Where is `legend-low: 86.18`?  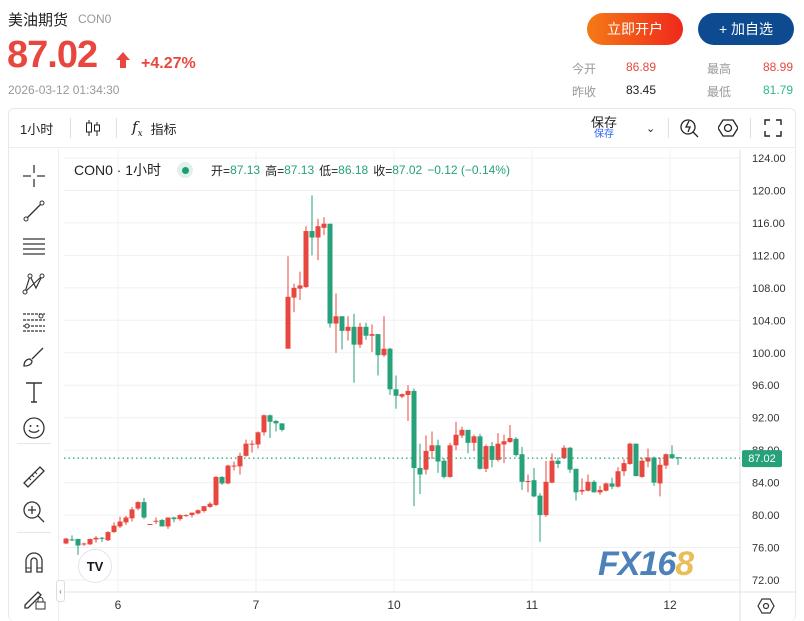
legend-low: 86.18 is located at coordinates (353, 170).